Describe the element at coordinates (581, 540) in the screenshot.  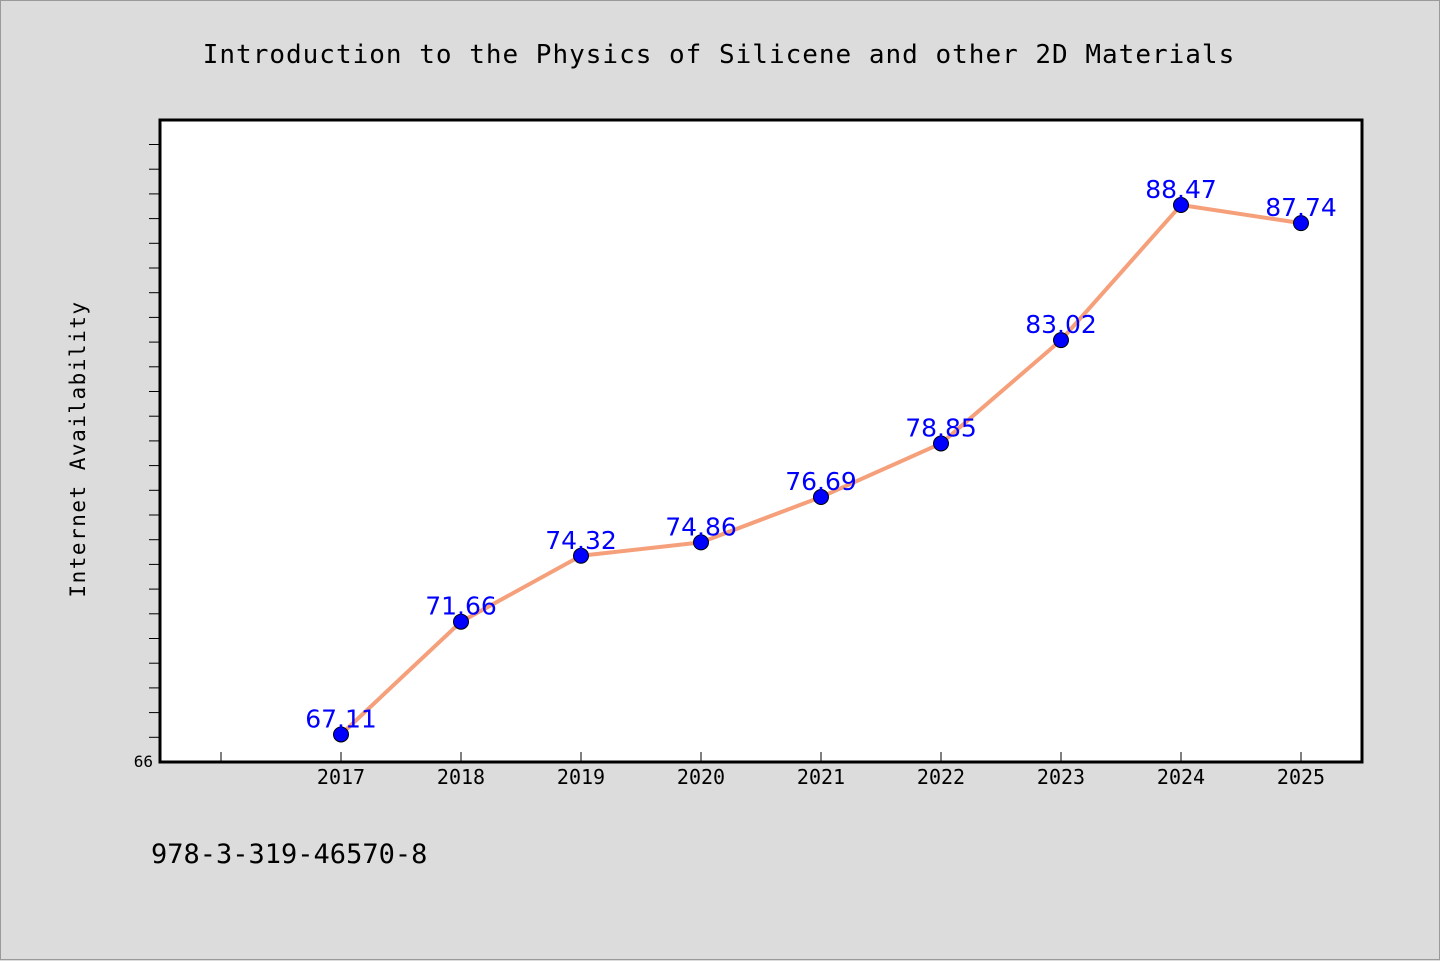
I see `data-label: 74.32` at that location.